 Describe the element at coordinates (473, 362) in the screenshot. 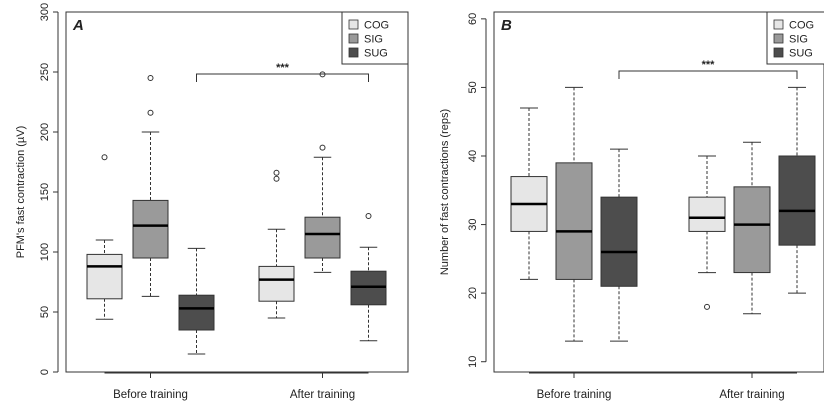

I see `y-tick-label: 10` at that location.